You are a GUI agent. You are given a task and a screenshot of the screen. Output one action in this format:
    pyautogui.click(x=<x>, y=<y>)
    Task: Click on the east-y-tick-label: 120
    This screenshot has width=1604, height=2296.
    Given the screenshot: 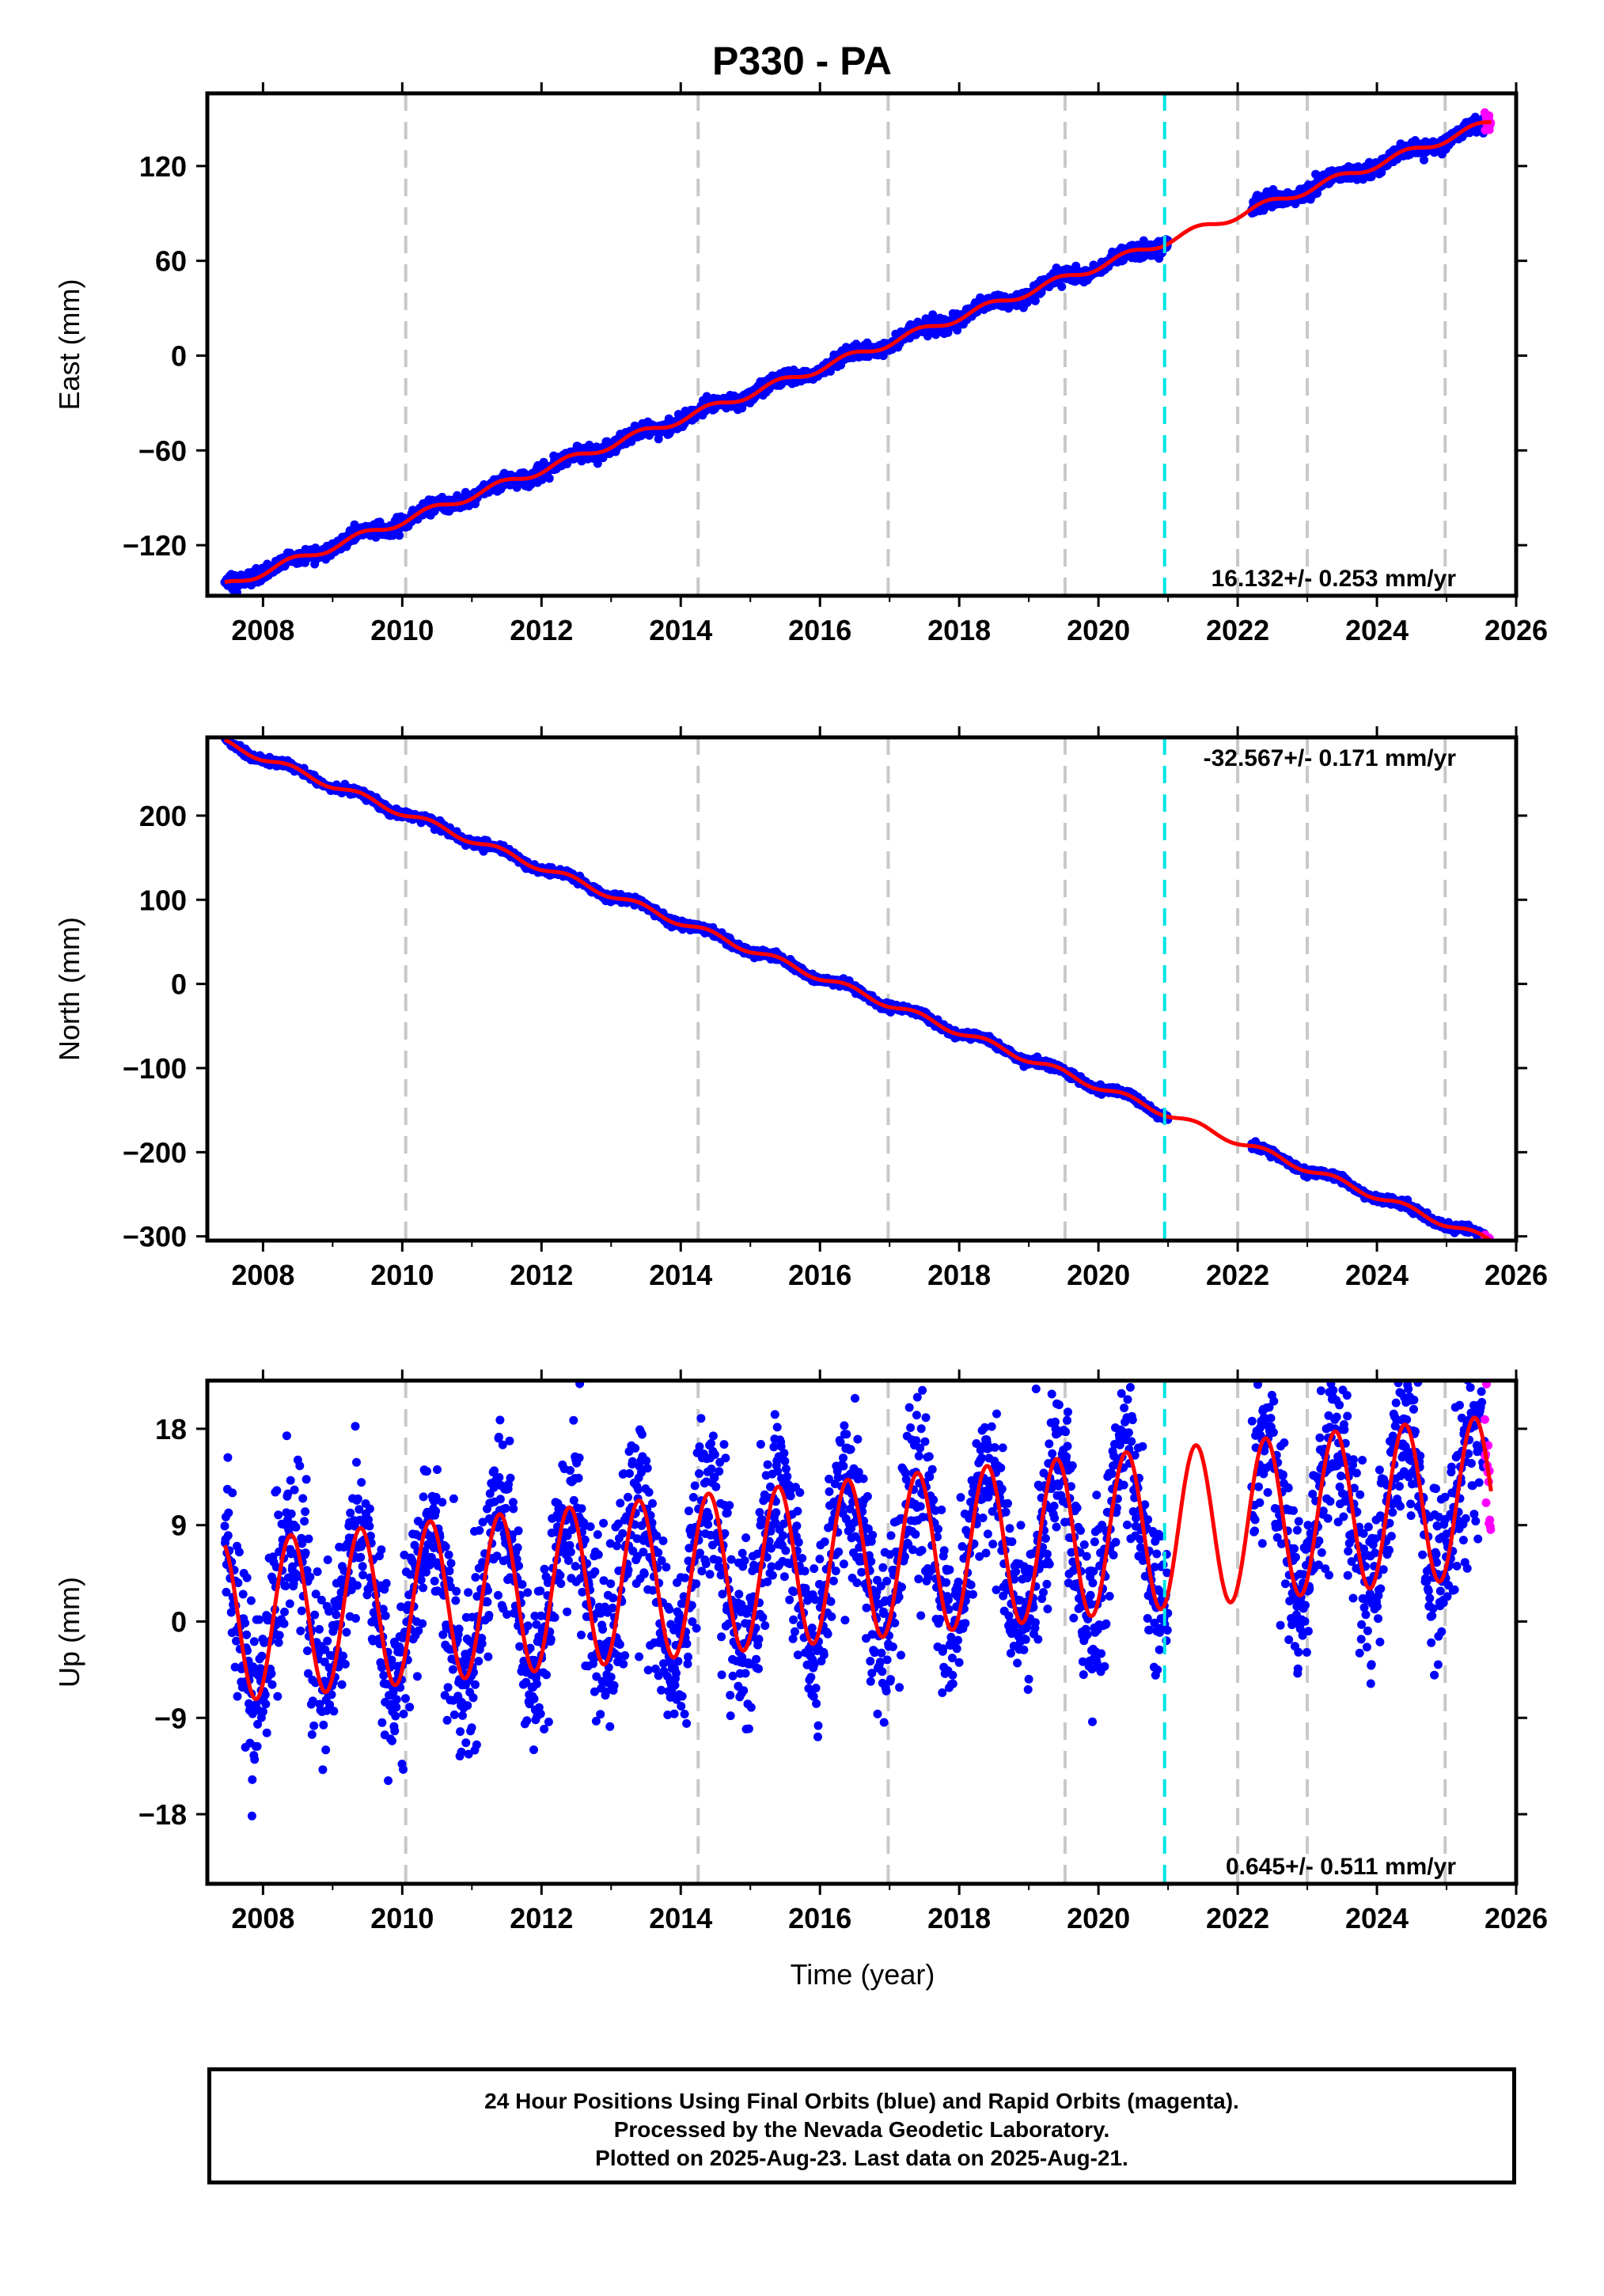 What is the action you would take?
    pyautogui.click(x=163, y=166)
    